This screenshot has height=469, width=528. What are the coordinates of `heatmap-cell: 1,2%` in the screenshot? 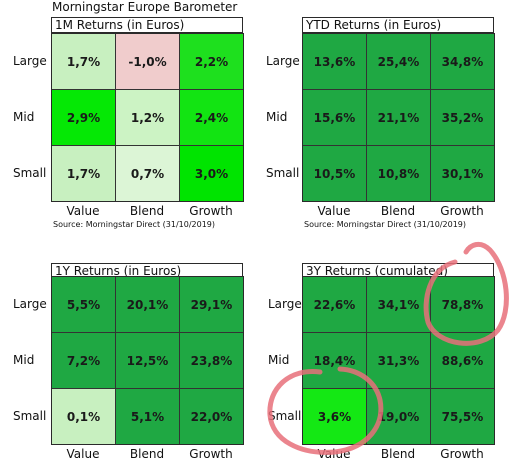 It's located at (147, 117).